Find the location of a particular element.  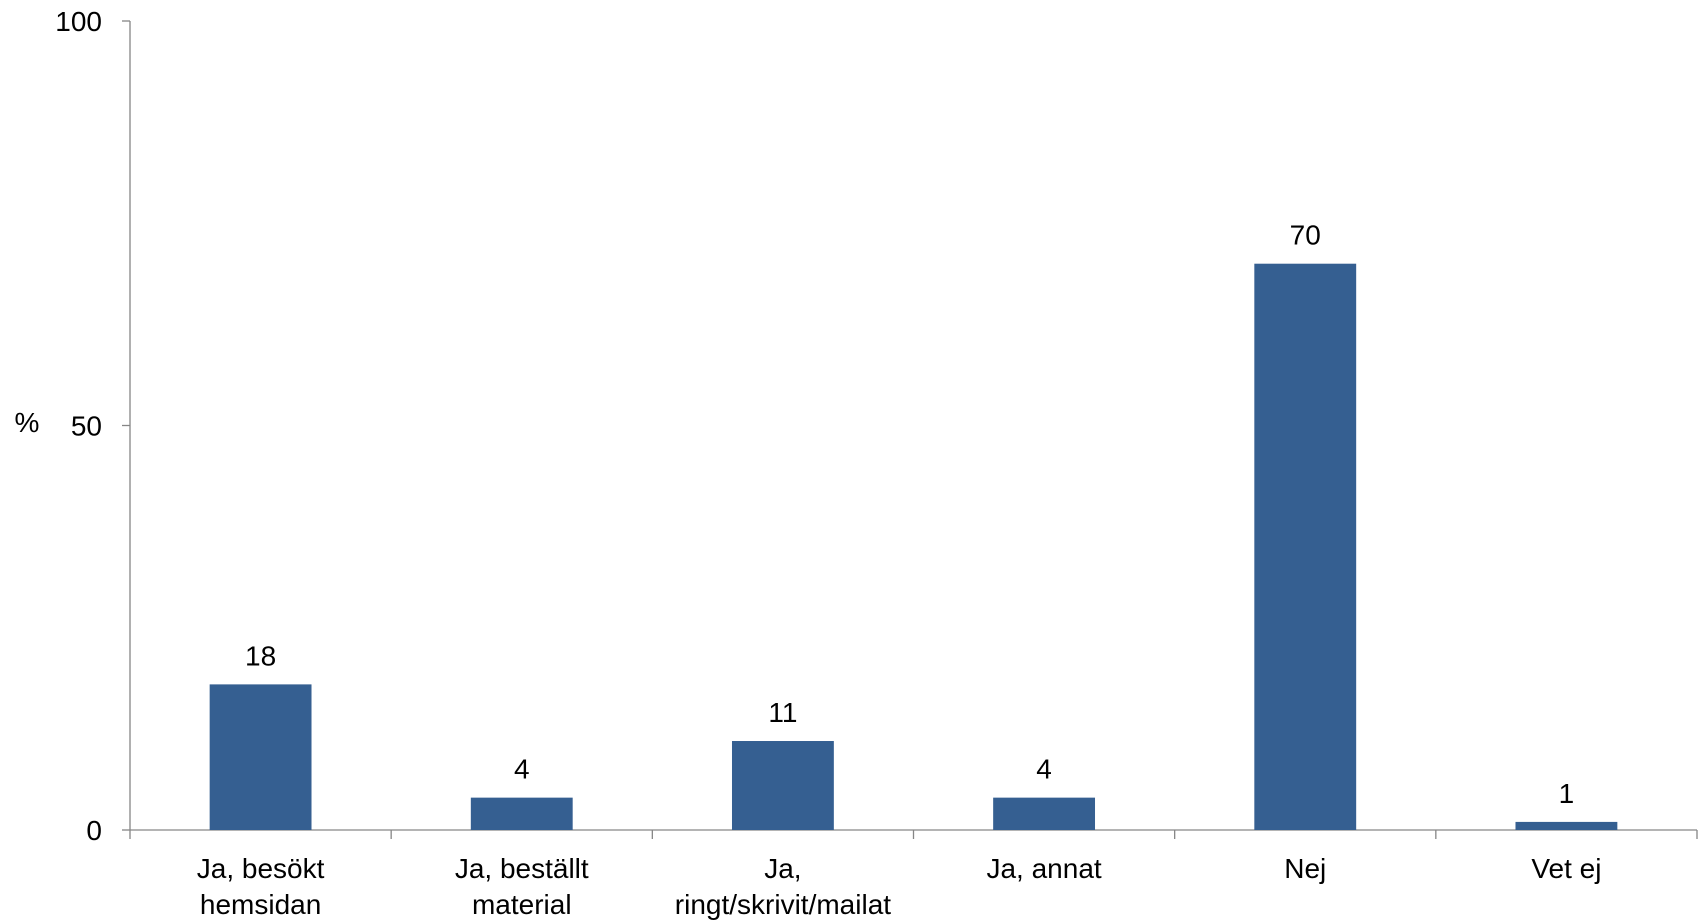

x-tick-label-line: Ja, annat is located at coordinates (1043, 868).